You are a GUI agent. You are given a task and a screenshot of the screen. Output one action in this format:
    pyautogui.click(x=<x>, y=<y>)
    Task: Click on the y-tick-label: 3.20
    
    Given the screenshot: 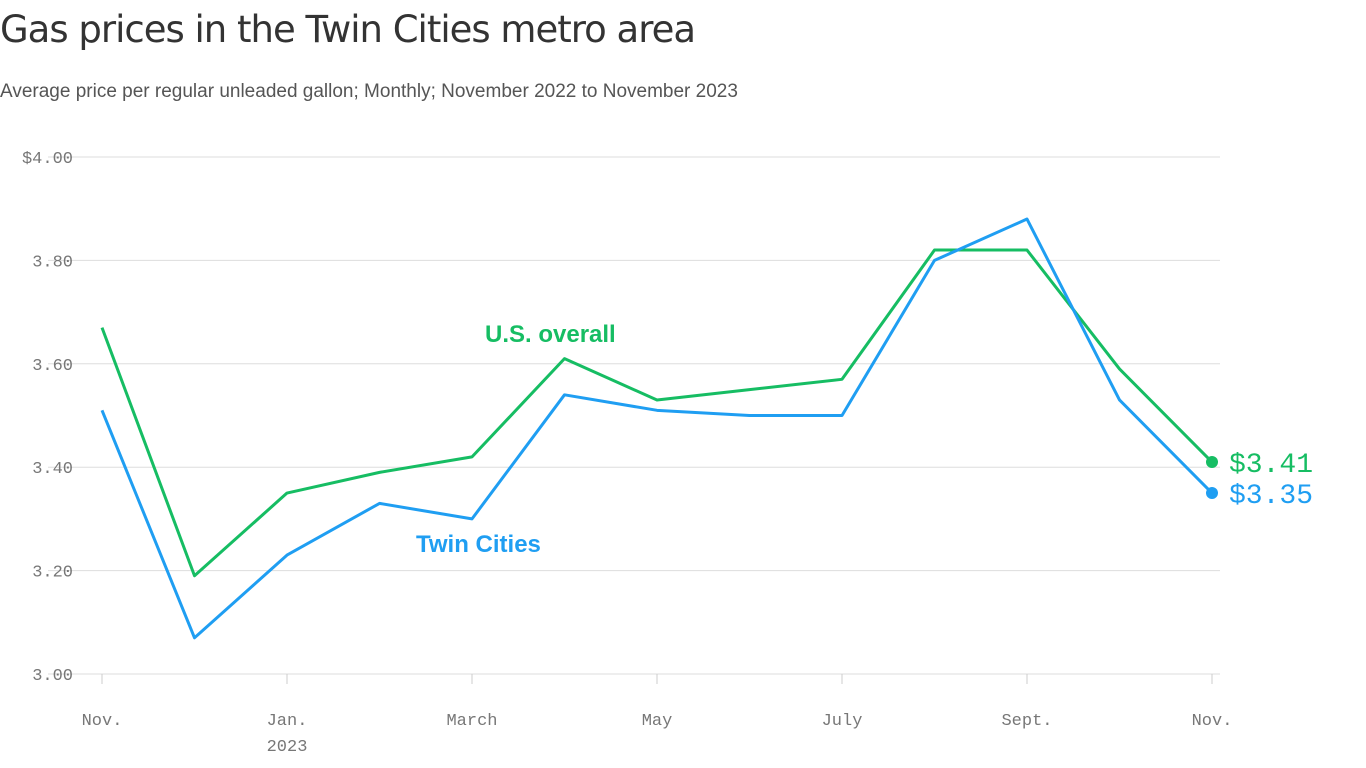 What is the action you would take?
    pyautogui.click(x=52, y=573)
    